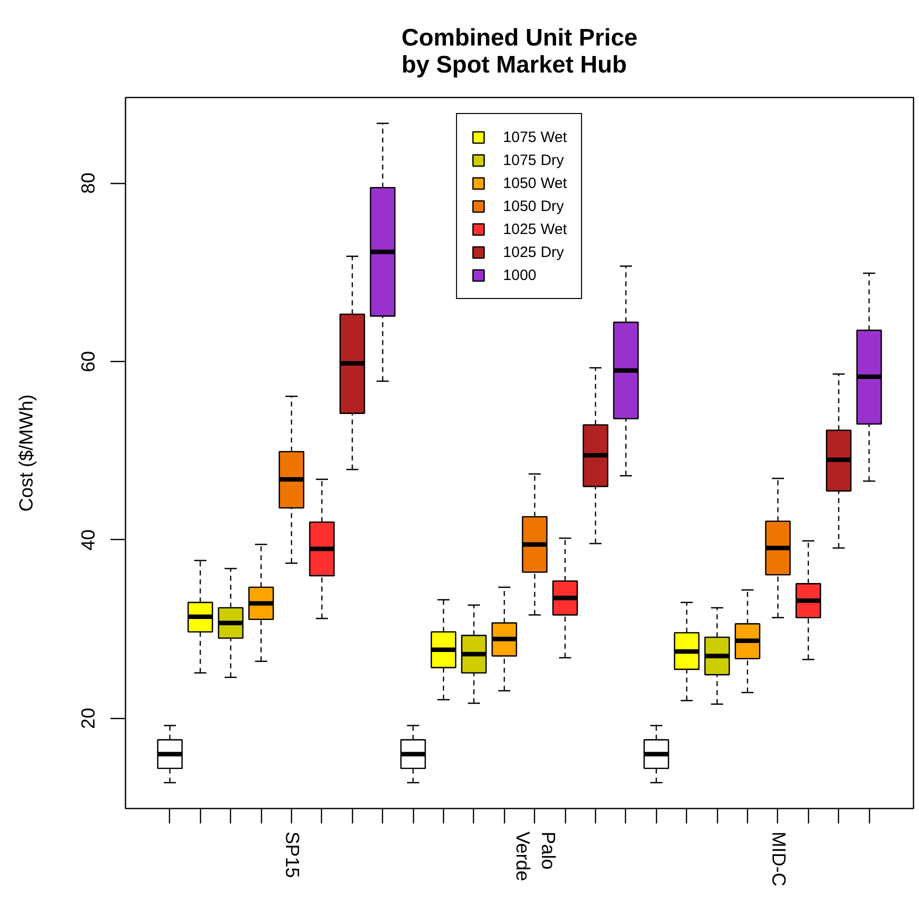 The image size is (919, 912). I want to click on chart-title: Combined Unit Price by Spot Market Hub, so click(519, 51).